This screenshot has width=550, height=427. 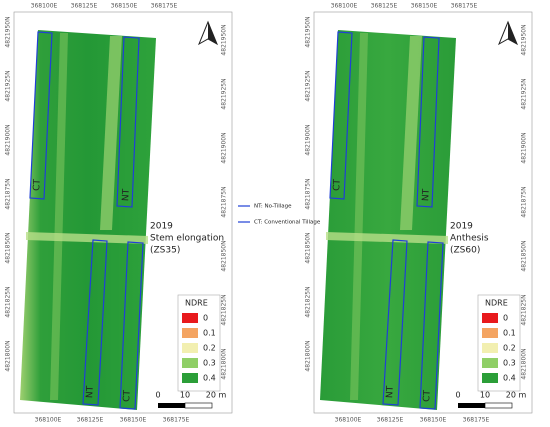 I want to click on panel-caption: (ZS60), so click(x=465, y=251).